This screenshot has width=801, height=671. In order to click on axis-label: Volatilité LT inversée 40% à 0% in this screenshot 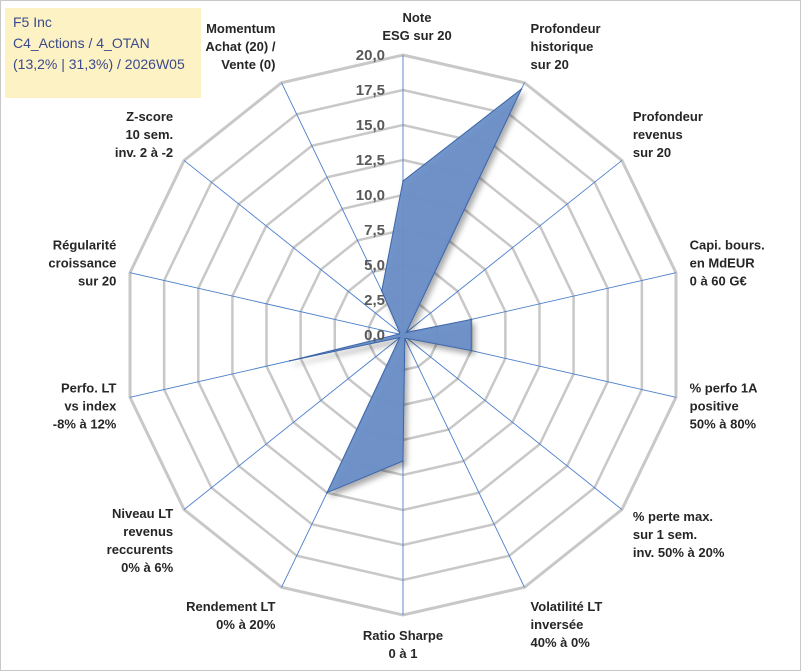, I will do `click(567, 624)`.